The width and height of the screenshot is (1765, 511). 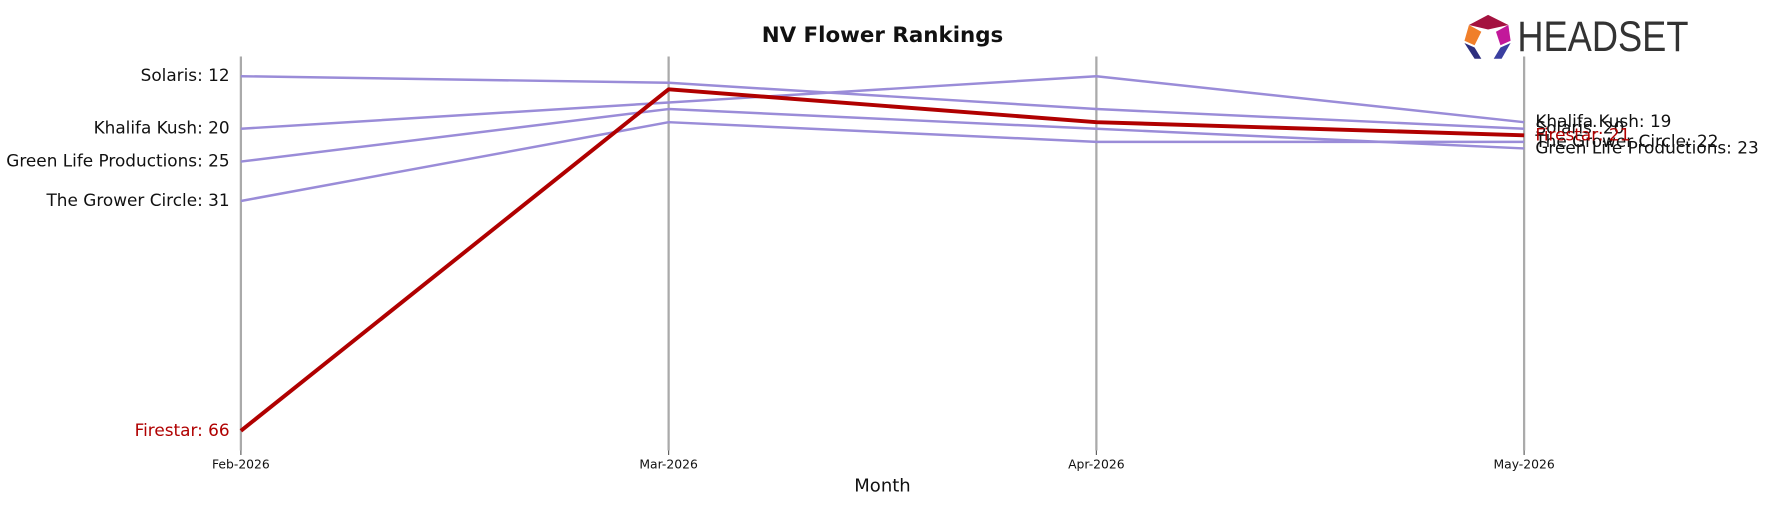 I want to click on value-label: Firestar: 21, so click(x=1582, y=134).